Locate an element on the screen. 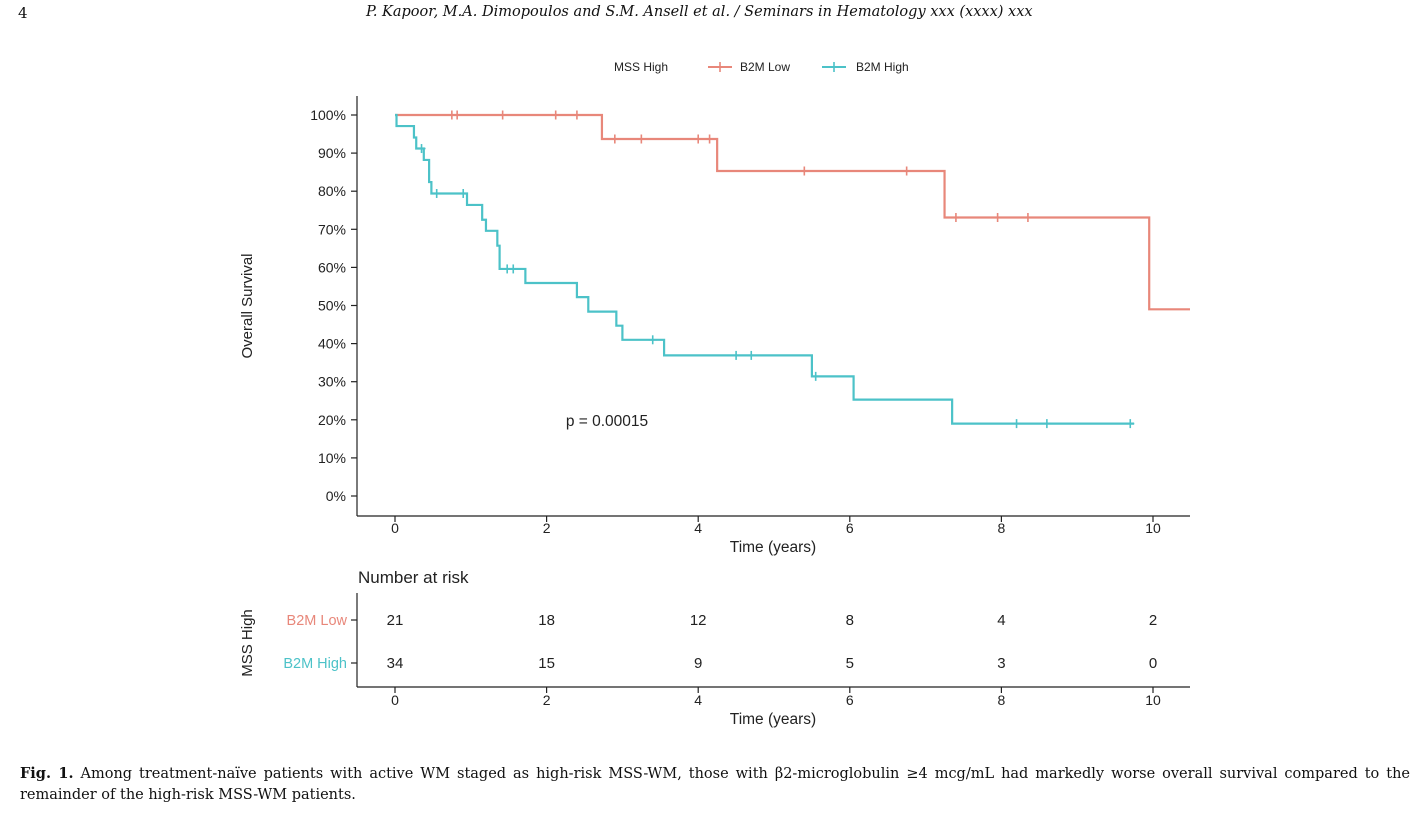 The width and height of the screenshot is (1426, 818). risk-cell: 5 is located at coordinates (850, 663).